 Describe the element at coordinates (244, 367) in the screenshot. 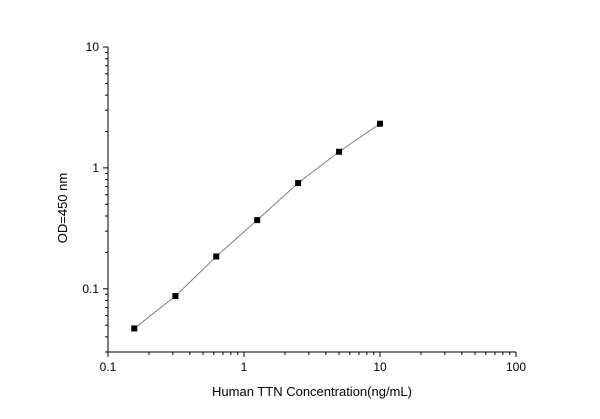

I see `x-tick-label: 1` at that location.